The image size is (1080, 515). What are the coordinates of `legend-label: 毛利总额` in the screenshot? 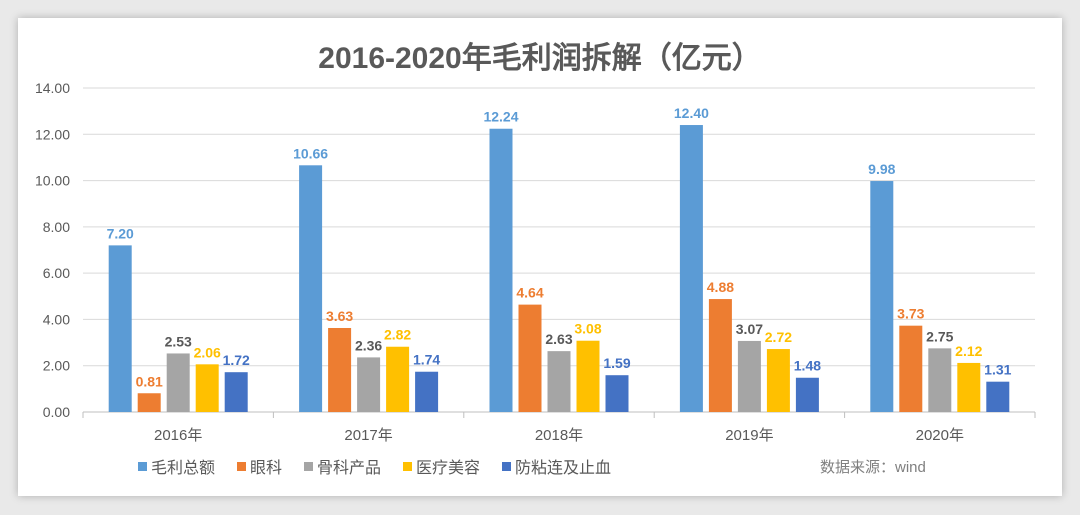 It's located at (183, 468).